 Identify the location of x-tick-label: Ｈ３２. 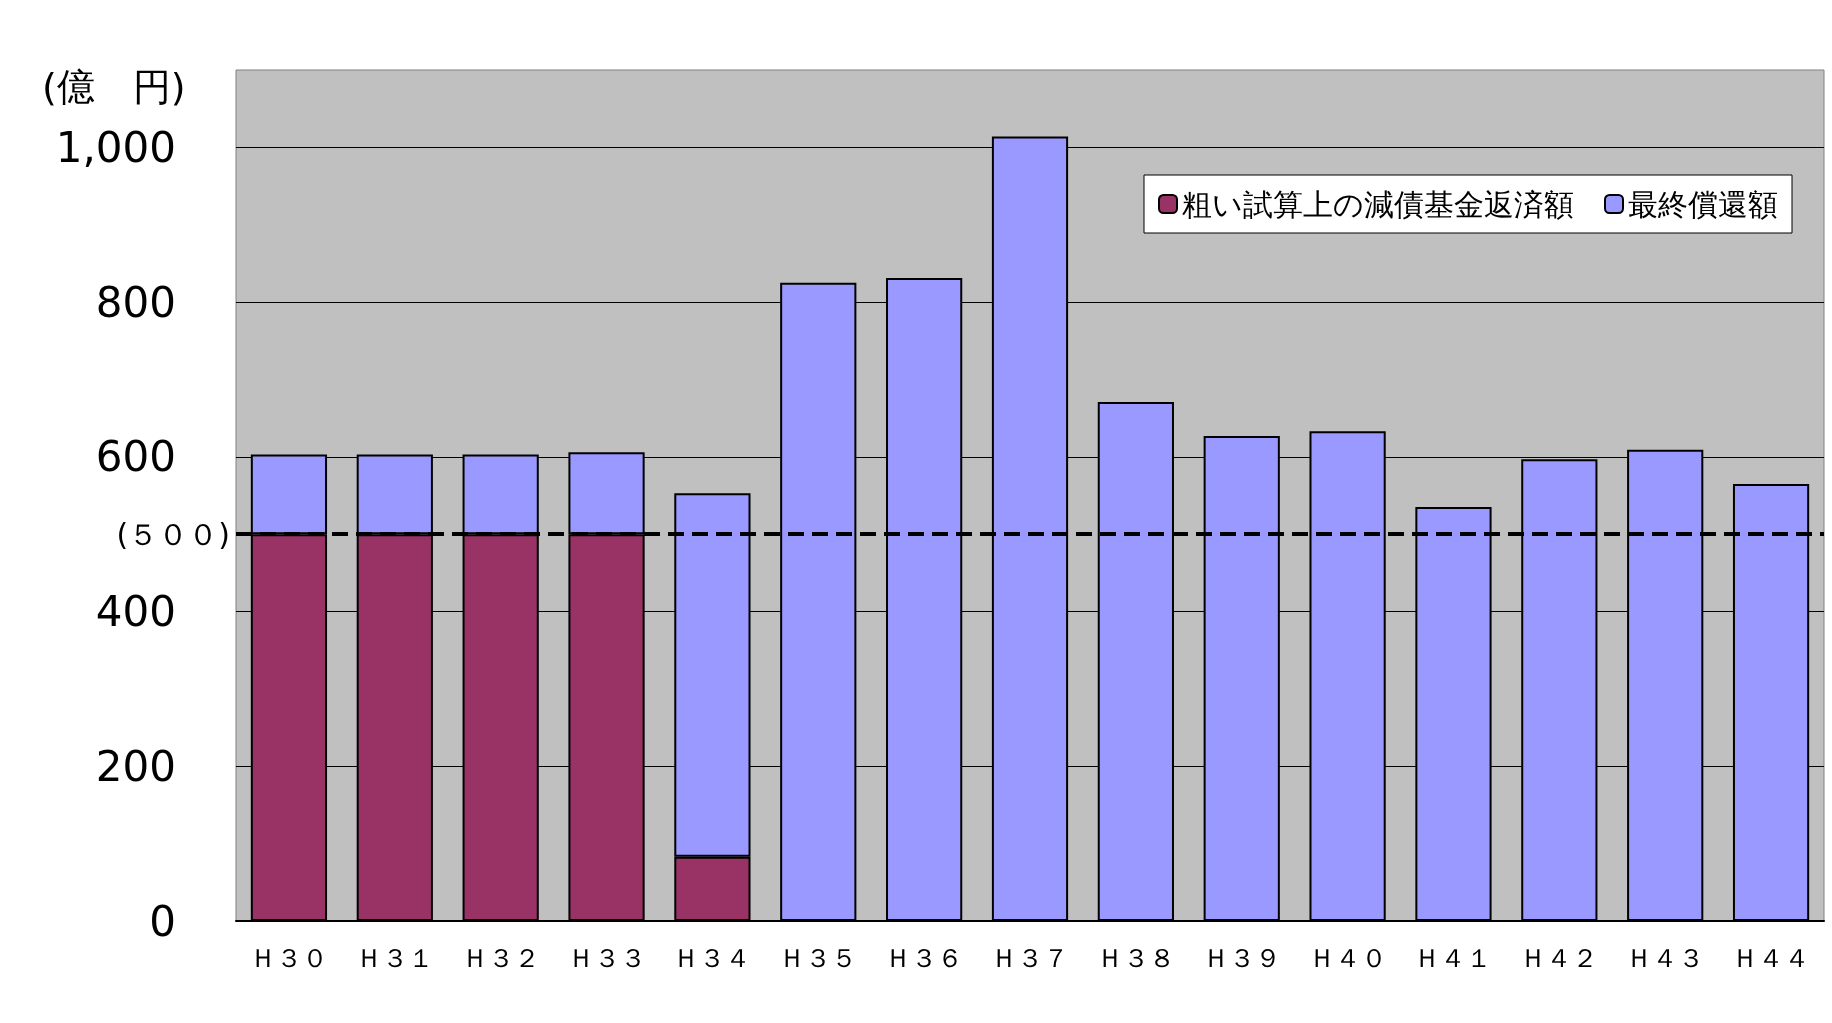
(500, 958).